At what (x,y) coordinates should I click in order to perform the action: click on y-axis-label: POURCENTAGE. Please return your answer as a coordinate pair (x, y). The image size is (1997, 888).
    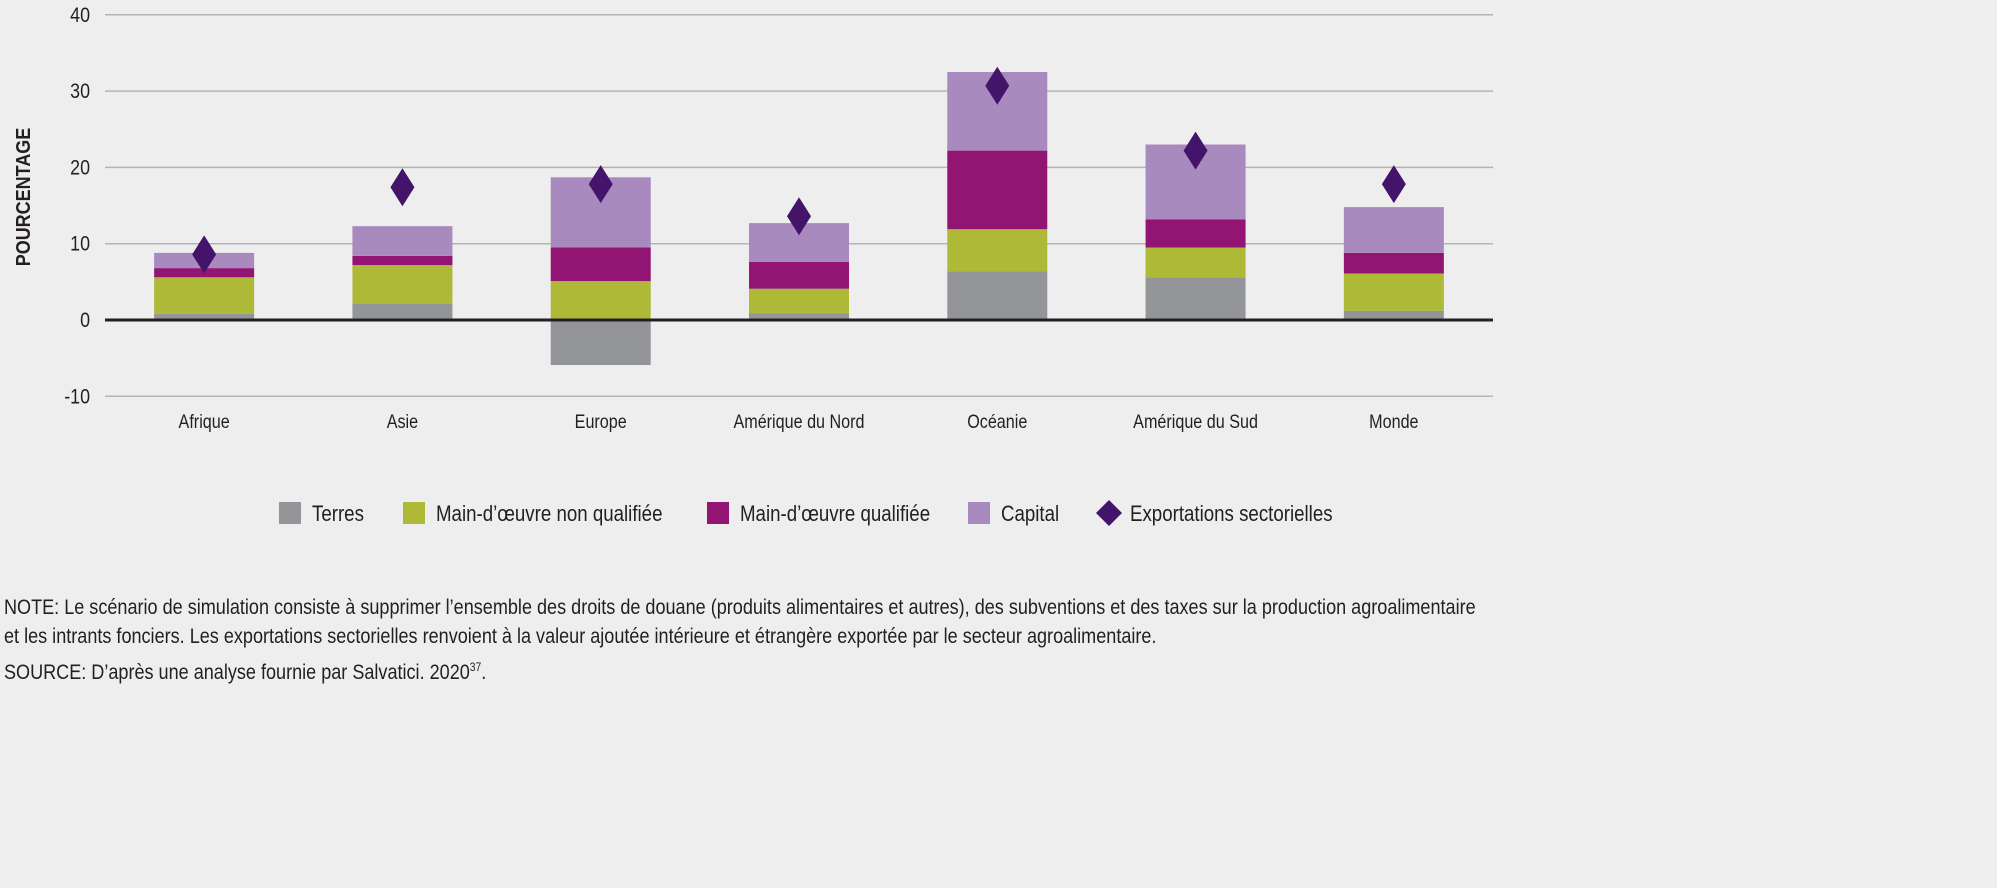
    Looking at the image, I should click on (24, 197).